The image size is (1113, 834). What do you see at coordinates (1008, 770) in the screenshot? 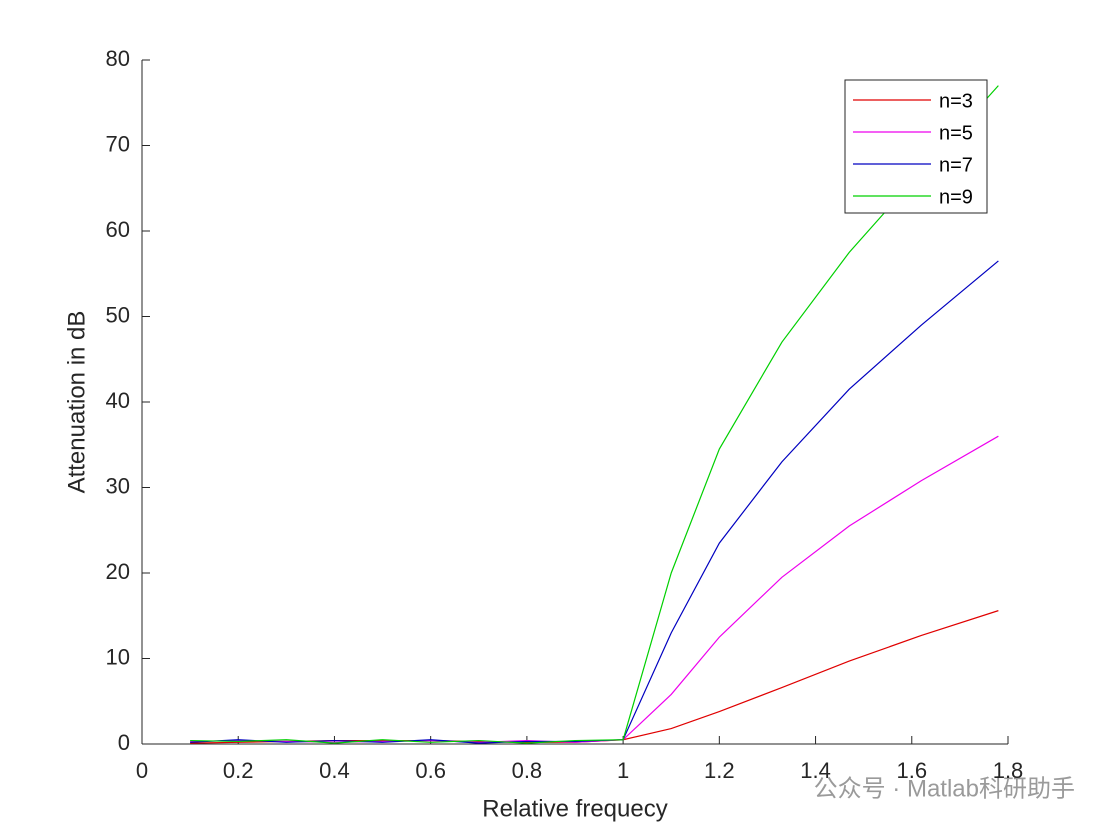
I see `x-tick-label: 1.8` at bounding box center [1008, 770].